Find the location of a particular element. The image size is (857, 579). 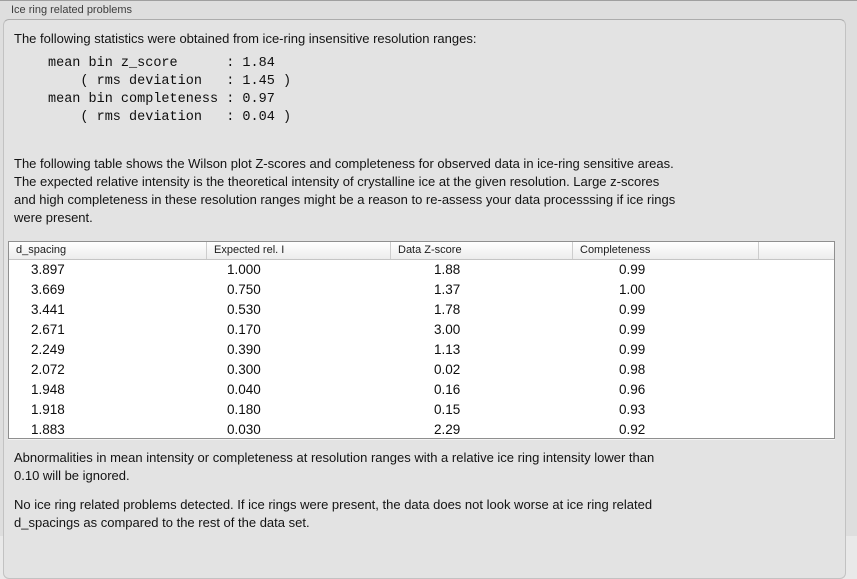

table-cell: 1.88 is located at coordinates (447, 270).